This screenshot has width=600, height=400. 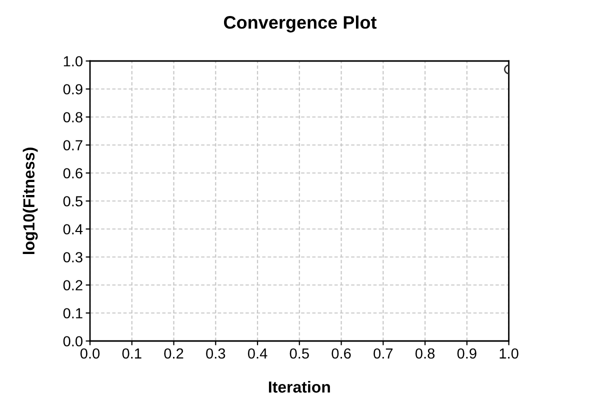 What do you see at coordinates (299, 353) in the screenshot?
I see `x-tick-label: 0.5` at bounding box center [299, 353].